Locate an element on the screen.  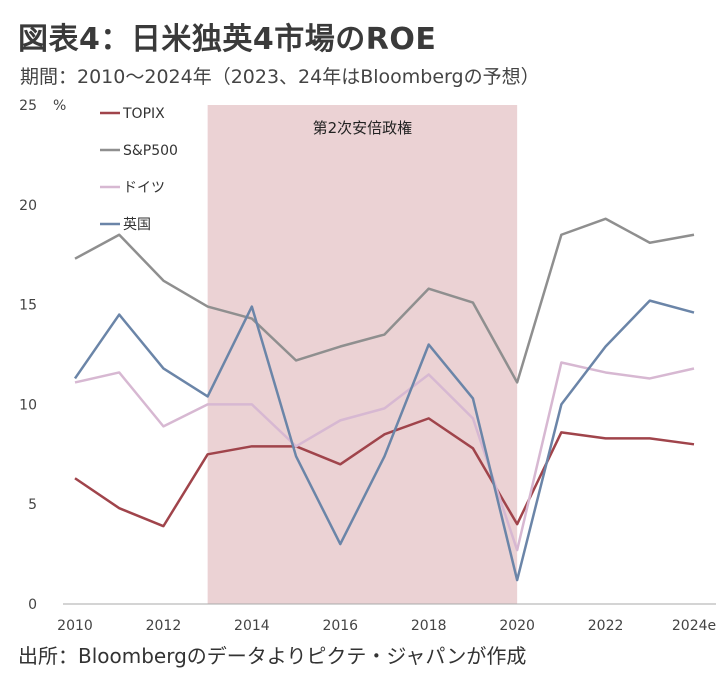
x-tick-label: 2014 is located at coordinates (252, 626).